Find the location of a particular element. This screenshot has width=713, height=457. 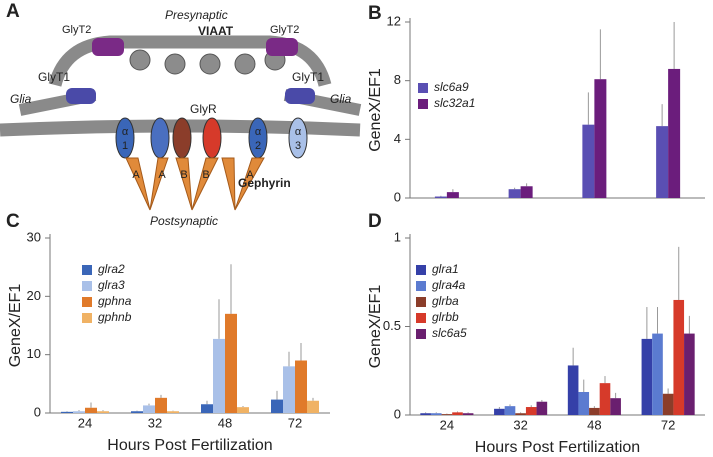

subunit-labels: α 1 α 2 α 3 A A B B A is located at coordinates (212, 153).